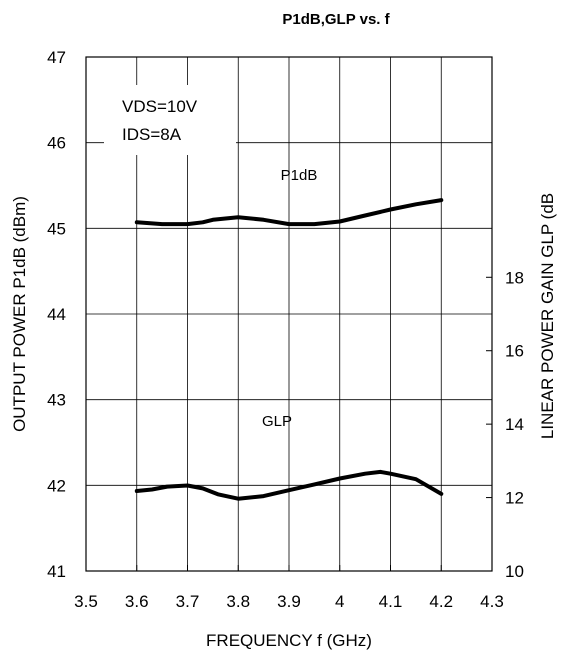 This screenshot has width=561, height=655. I want to click on y-right-tick-label: 12, so click(514, 498).